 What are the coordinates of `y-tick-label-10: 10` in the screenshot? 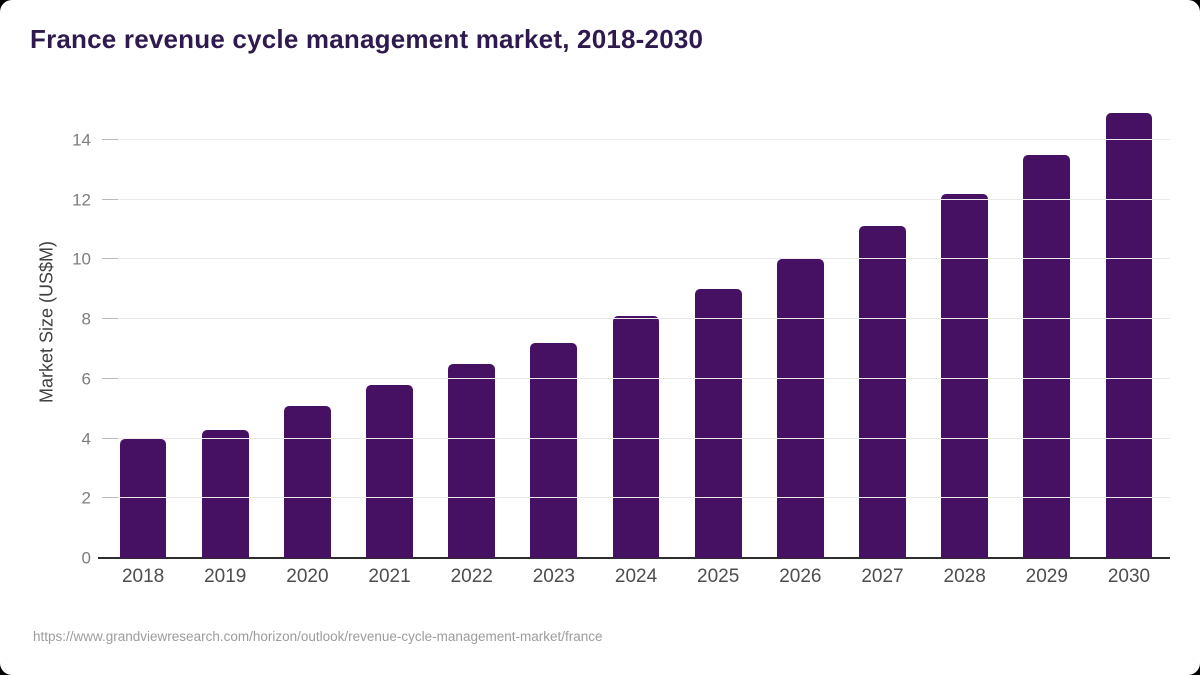 It's located at (81, 259).